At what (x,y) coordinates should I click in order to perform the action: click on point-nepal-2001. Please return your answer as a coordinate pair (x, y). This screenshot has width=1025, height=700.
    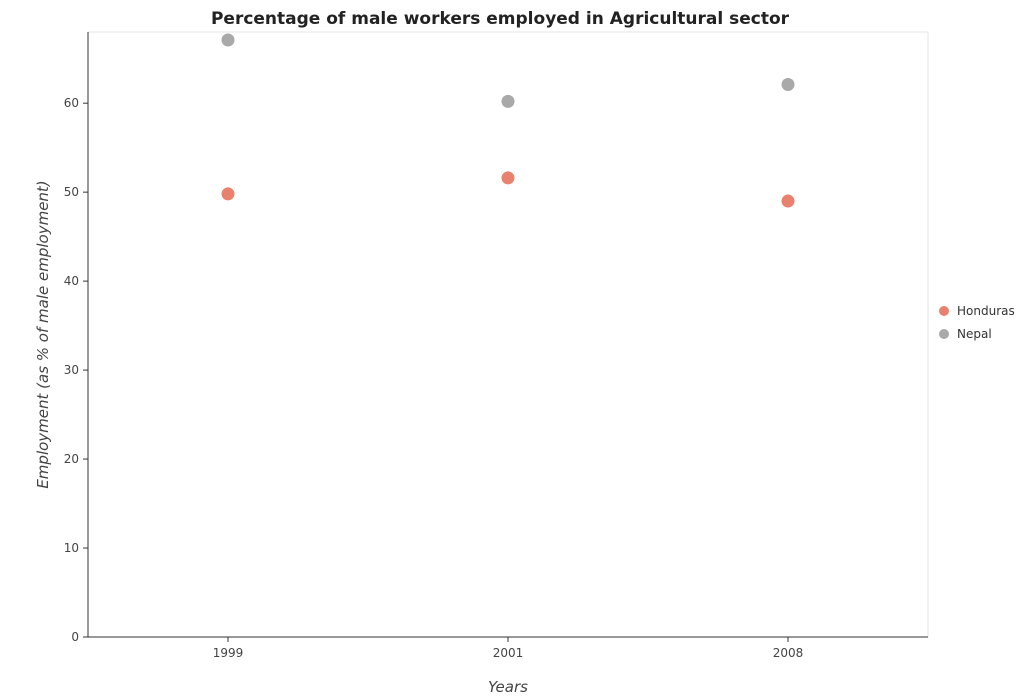
    Looking at the image, I should click on (508, 101).